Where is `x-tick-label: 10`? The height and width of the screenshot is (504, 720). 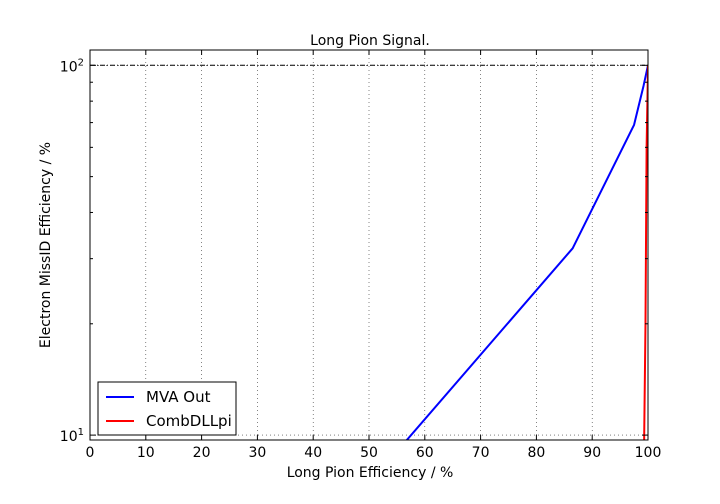 x-tick-label: 10 is located at coordinates (146, 453).